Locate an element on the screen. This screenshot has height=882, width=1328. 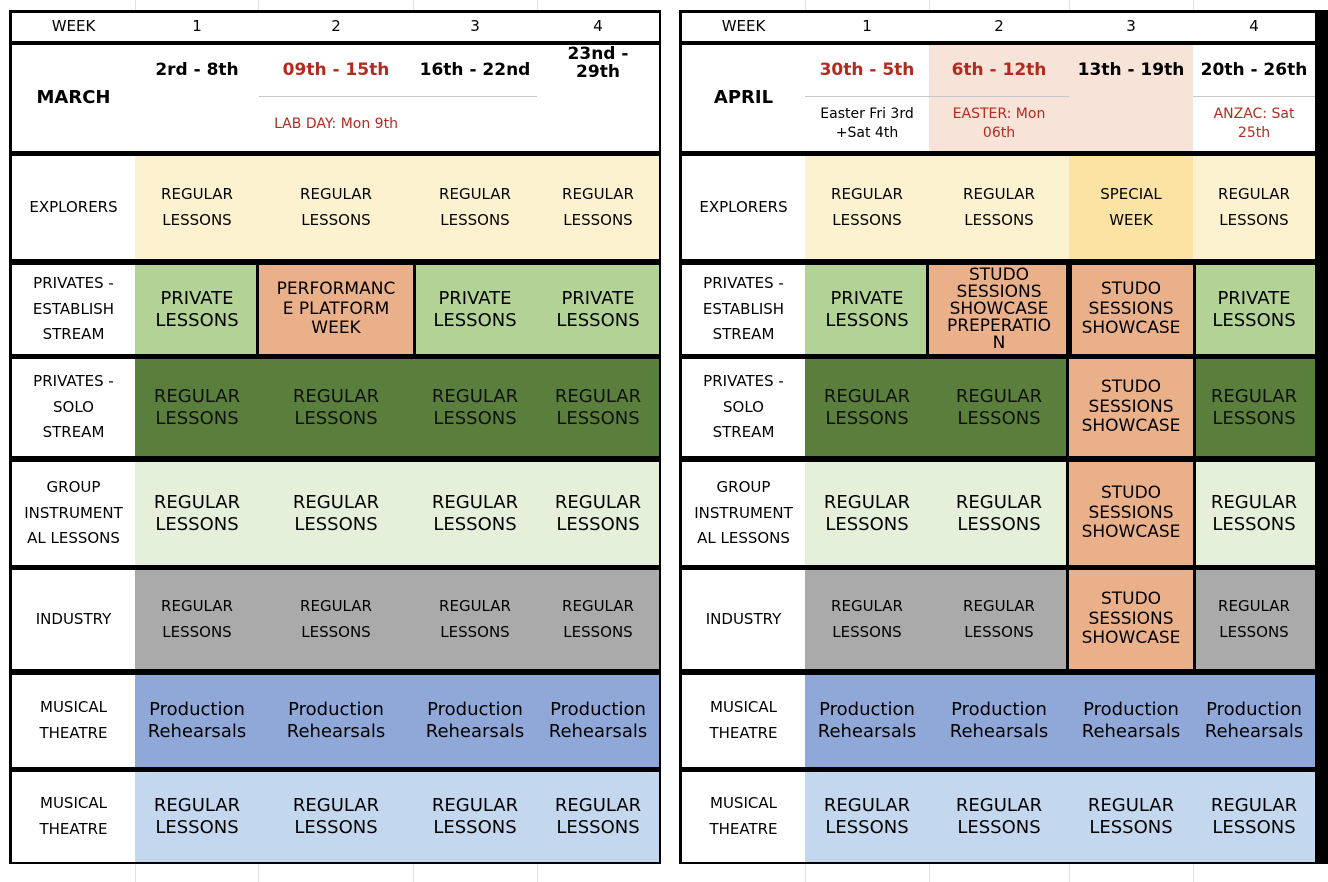
text-line: 2 is located at coordinates (999, 26).